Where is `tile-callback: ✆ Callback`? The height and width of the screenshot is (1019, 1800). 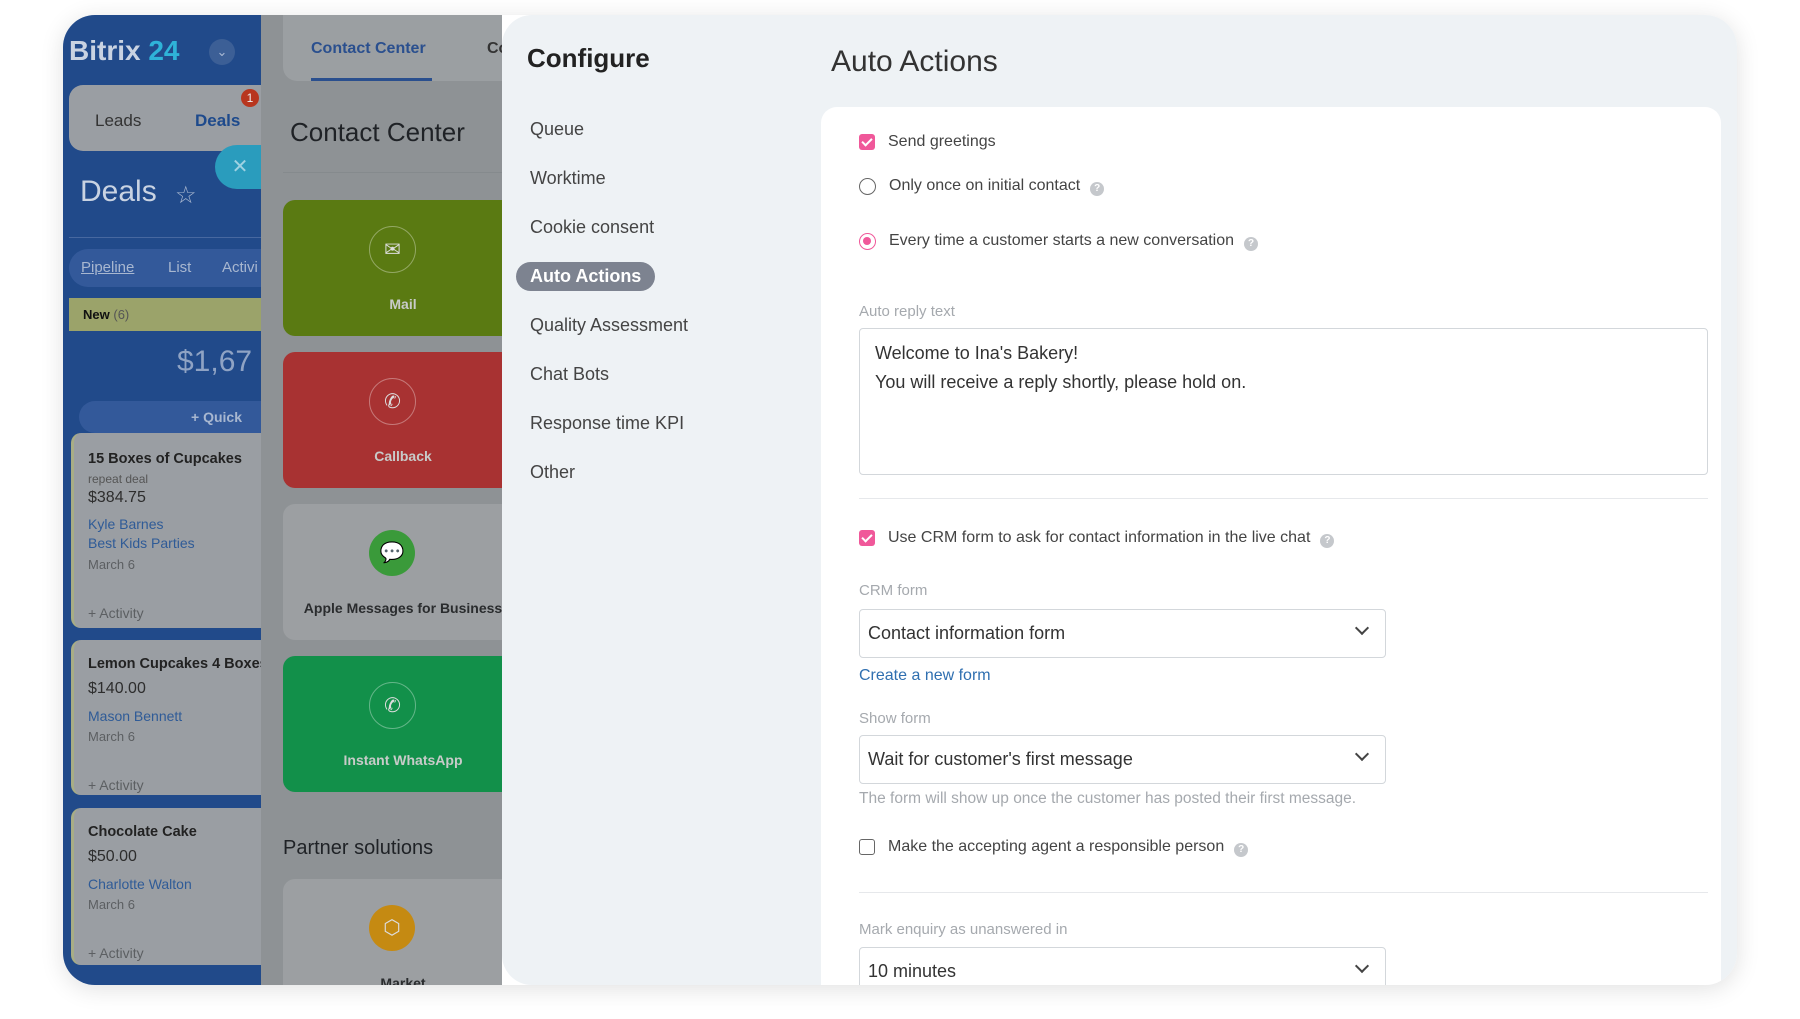 tile-callback: ✆ Callback is located at coordinates (392, 420).